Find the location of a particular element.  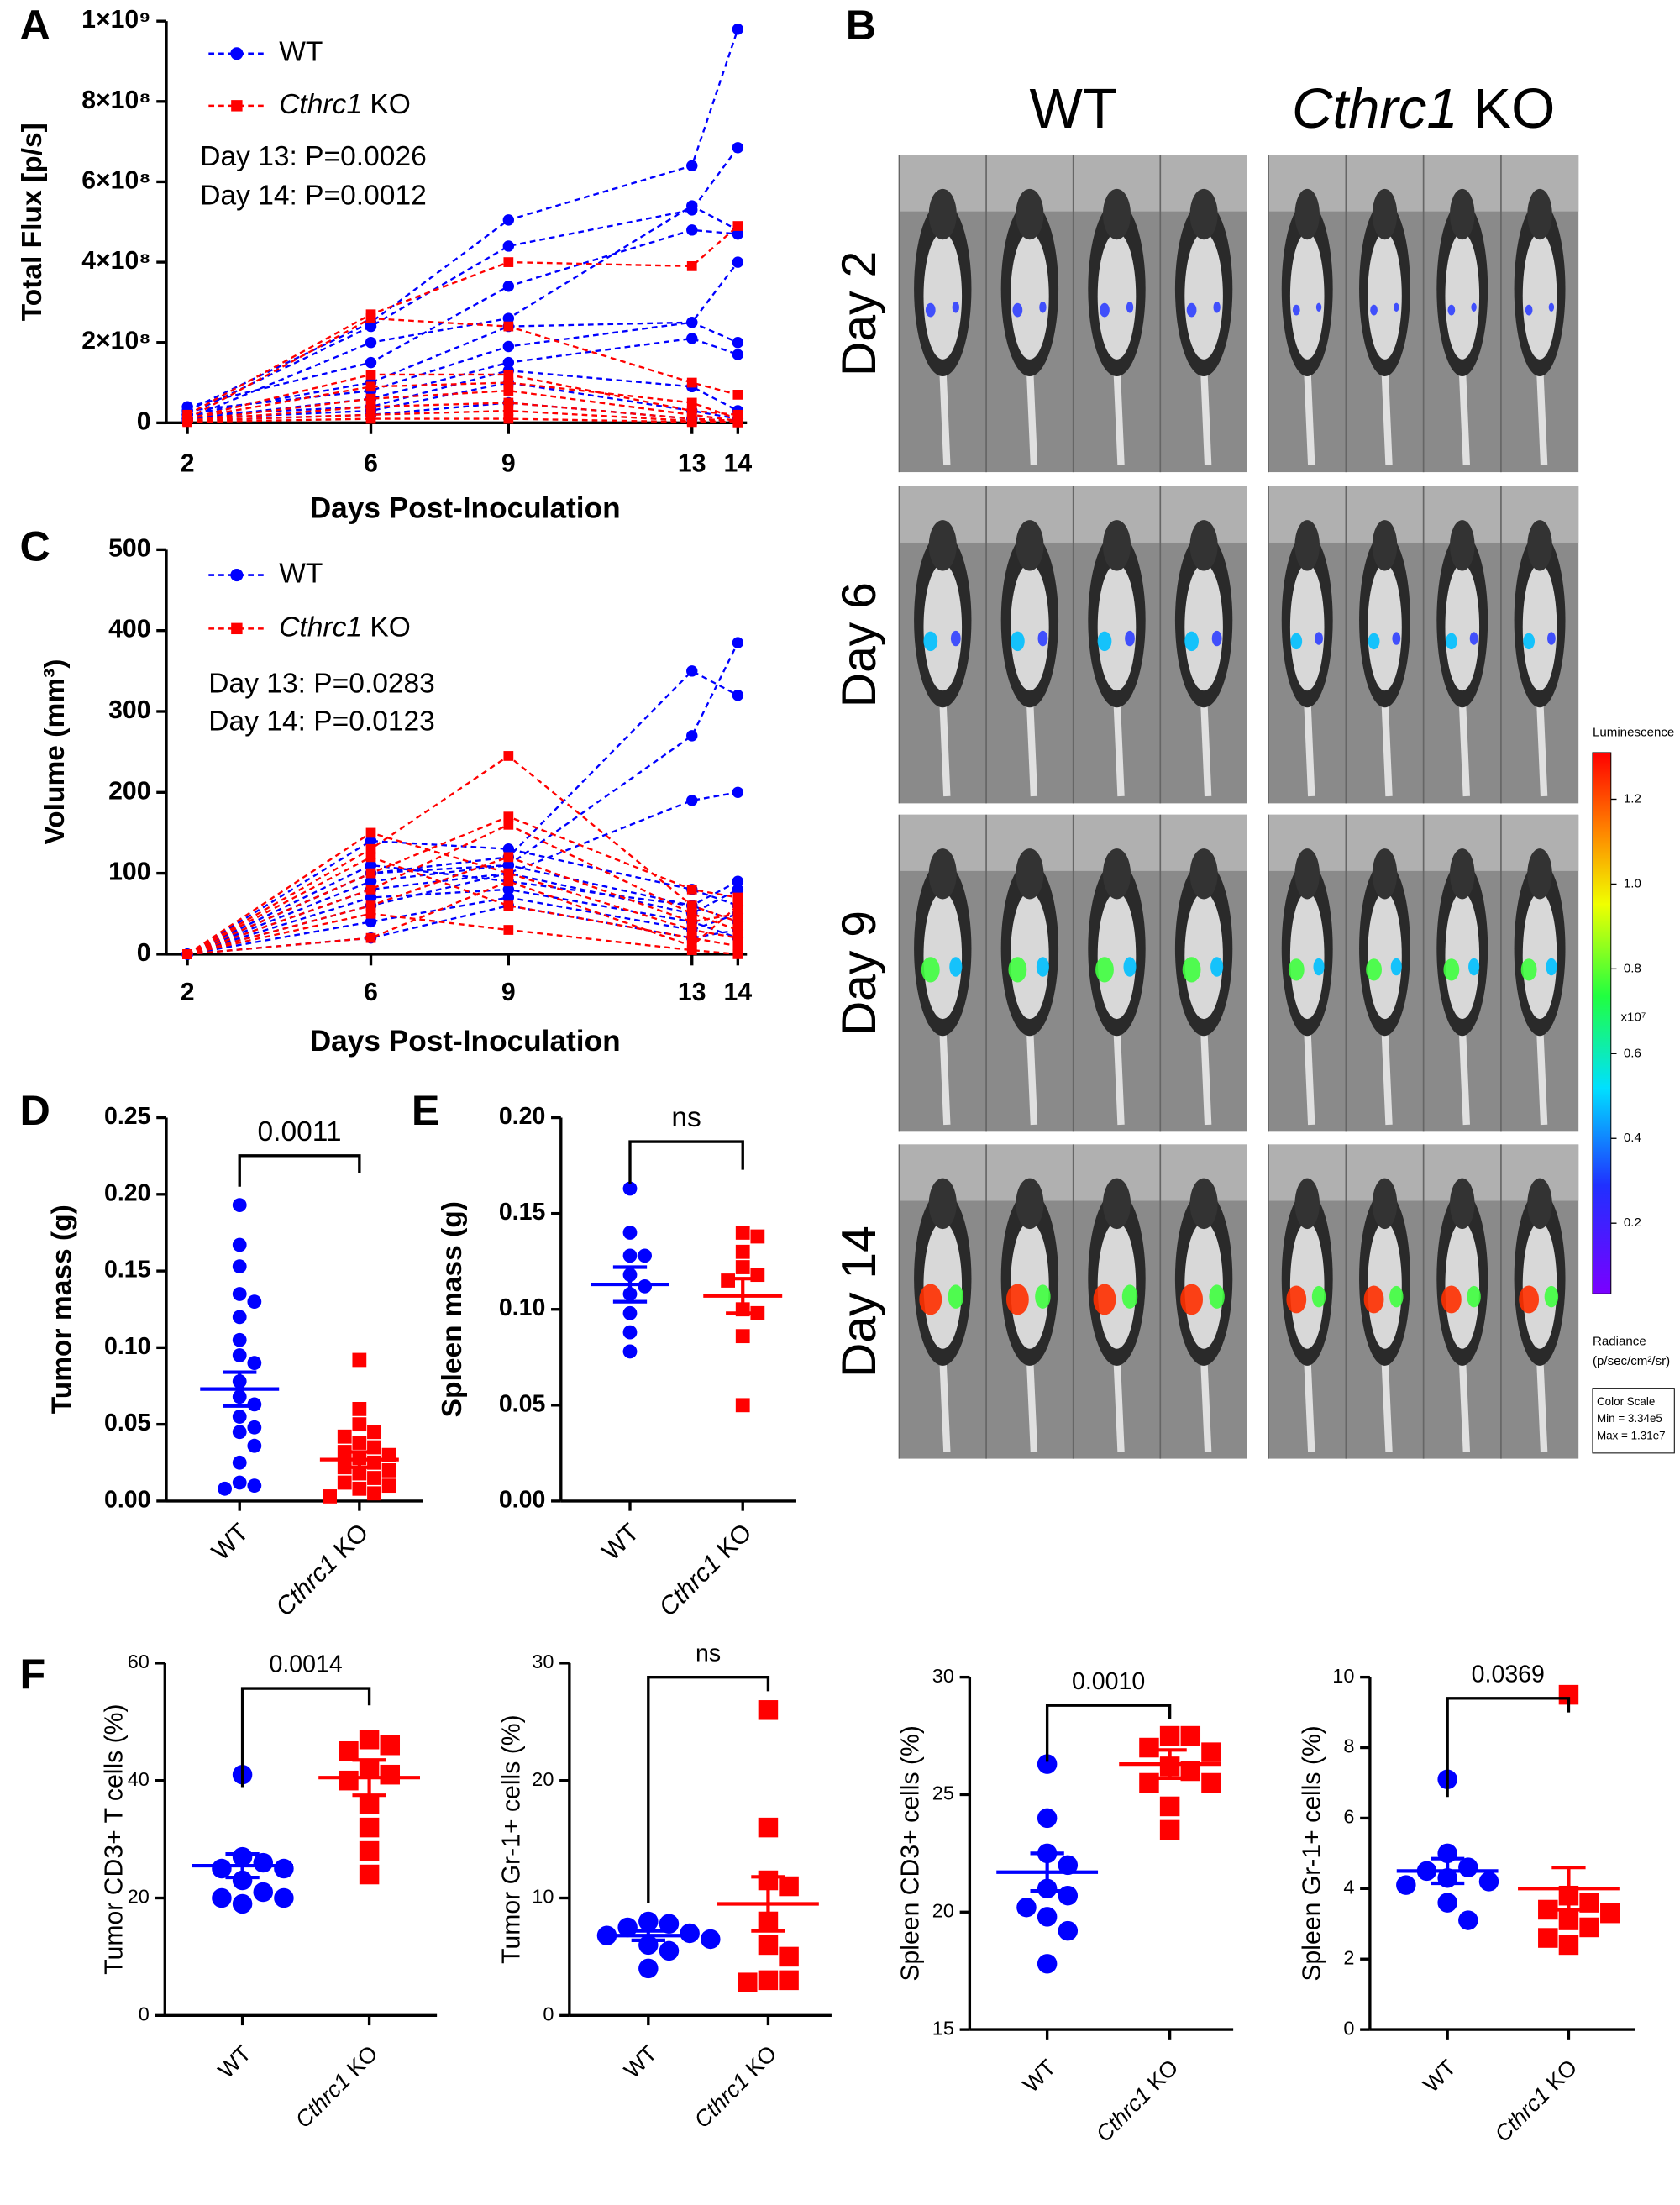

colorbar-multiplier: x10⁷ is located at coordinates (1633, 1017).